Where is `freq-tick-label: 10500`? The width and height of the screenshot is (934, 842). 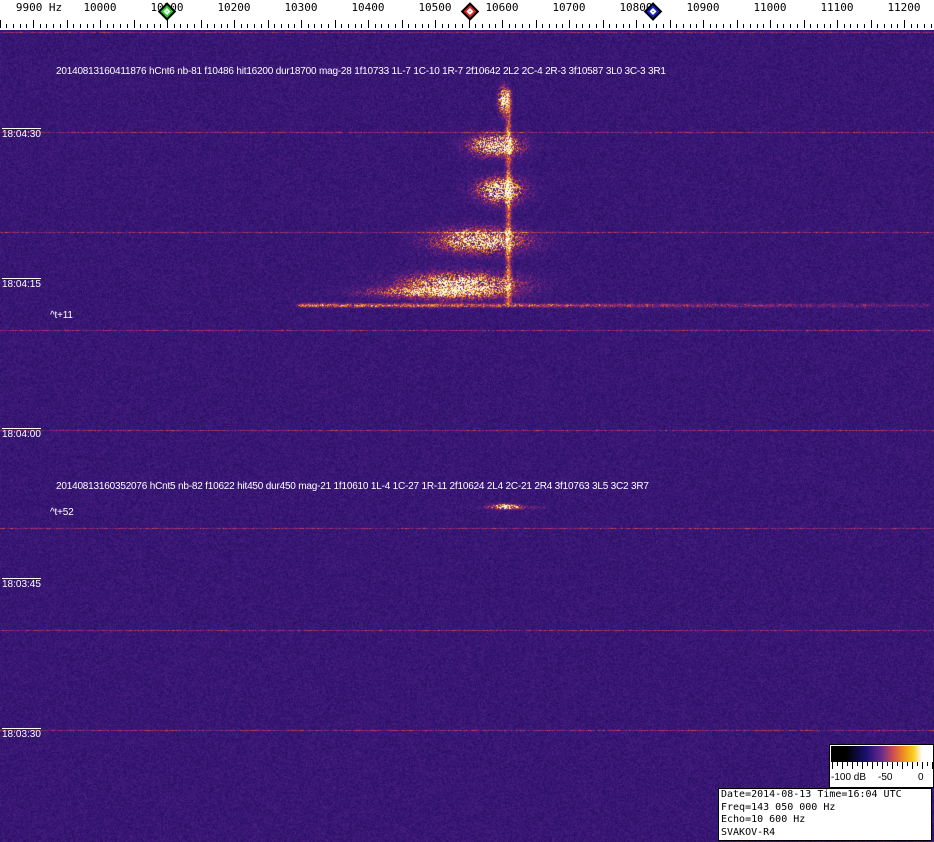
freq-tick-label: 10500 is located at coordinates (434, 7).